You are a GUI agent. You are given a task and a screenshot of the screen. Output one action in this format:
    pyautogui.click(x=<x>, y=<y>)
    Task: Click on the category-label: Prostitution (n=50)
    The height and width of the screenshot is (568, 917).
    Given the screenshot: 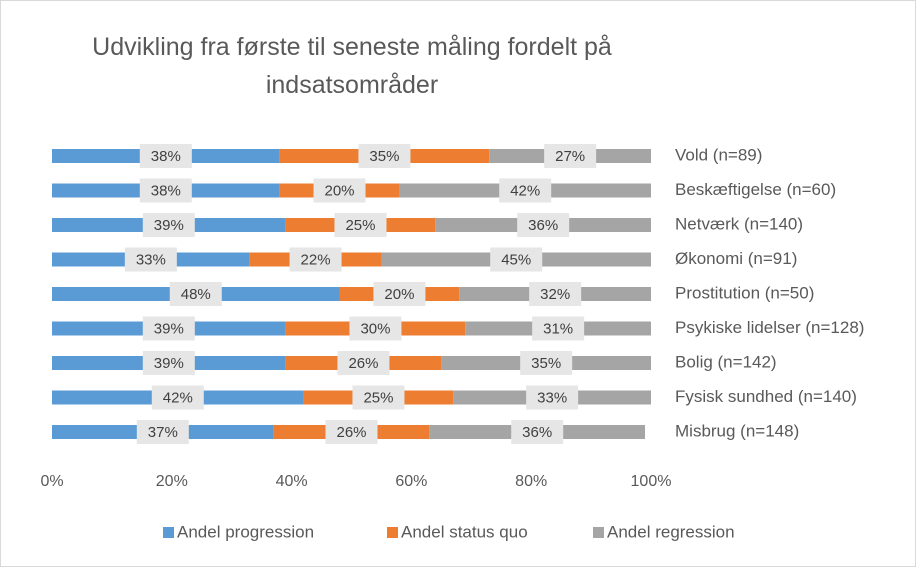 What is the action you would take?
    pyautogui.click(x=744, y=292)
    